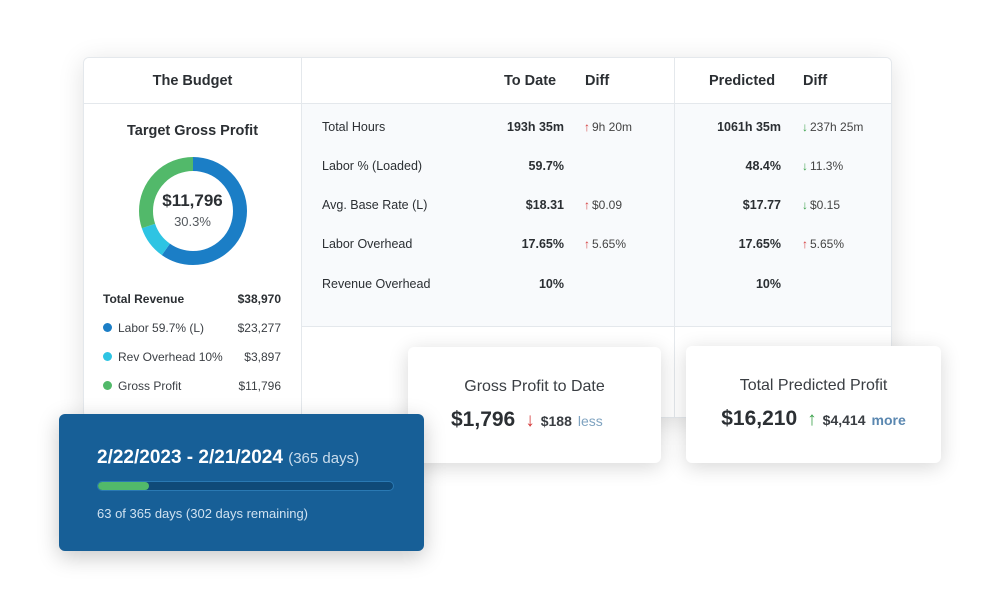  I want to click on to-date-header: To Date, so click(530, 81).